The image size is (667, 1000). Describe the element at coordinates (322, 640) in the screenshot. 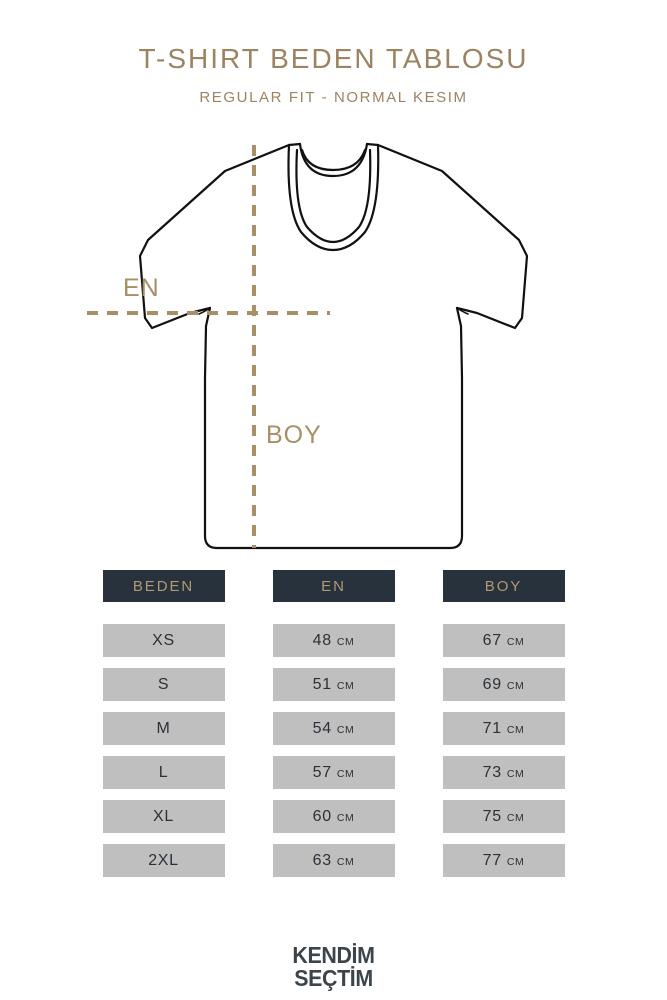

I see `cell-en-value: 48` at that location.